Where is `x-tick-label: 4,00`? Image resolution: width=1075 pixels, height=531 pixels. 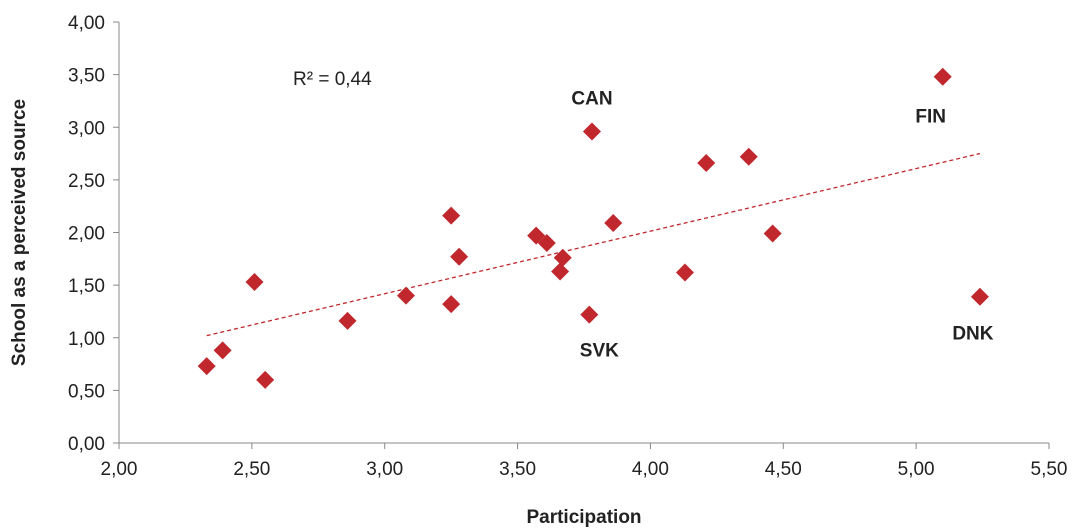
x-tick-label: 4,00 is located at coordinates (650, 469).